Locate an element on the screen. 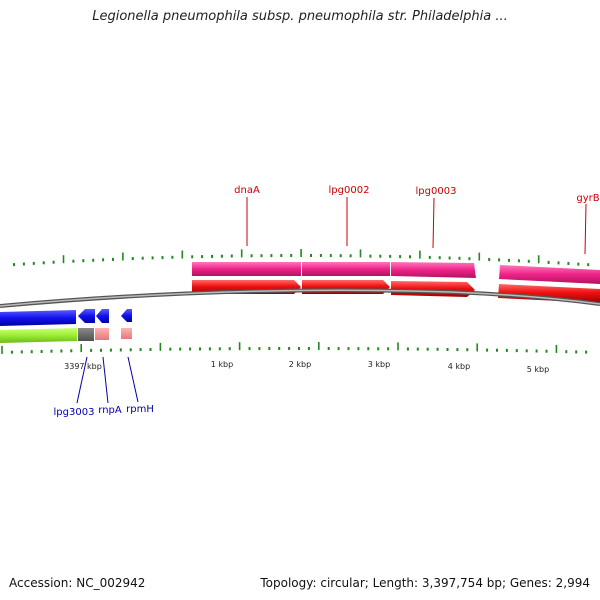 Image resolution: width=600 pixels, height=600 pixels. tick-row-top is located at coordinates (301, 258).